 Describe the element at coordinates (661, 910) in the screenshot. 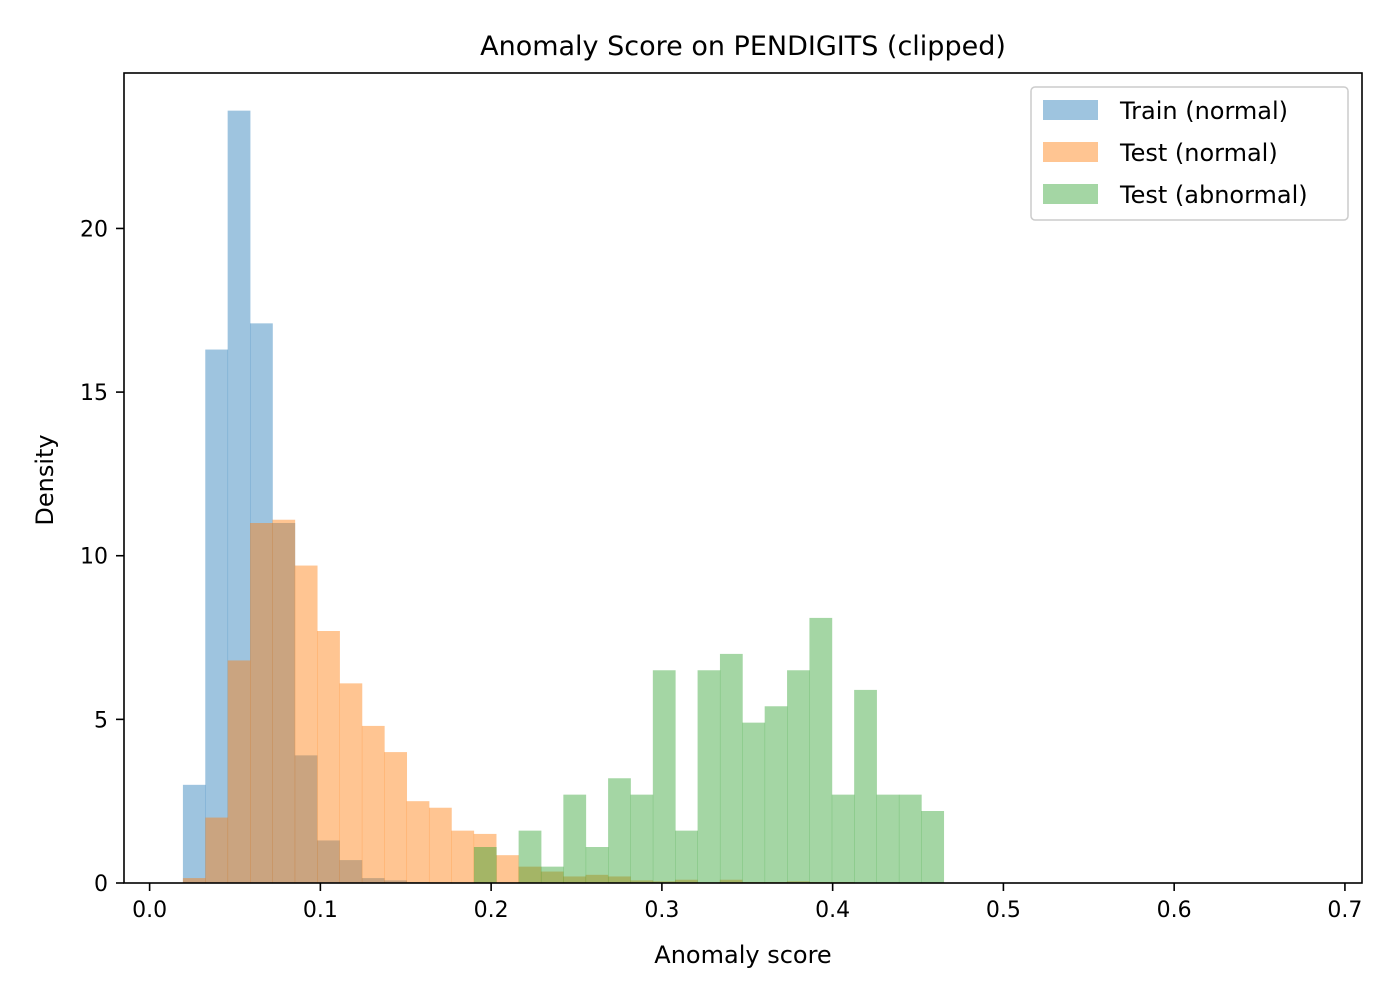

I see `x-tick-label: 0.3` at that location.